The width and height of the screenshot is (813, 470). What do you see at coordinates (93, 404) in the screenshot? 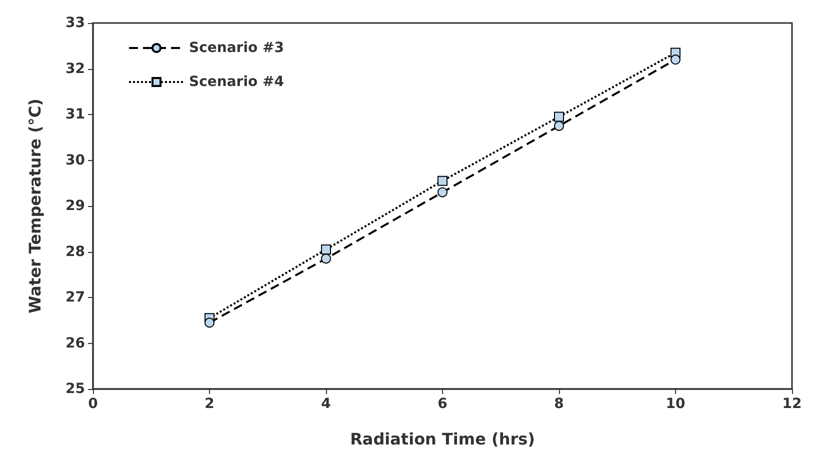
I see `x-tick-label: 0` at bounding box center [93, 404].